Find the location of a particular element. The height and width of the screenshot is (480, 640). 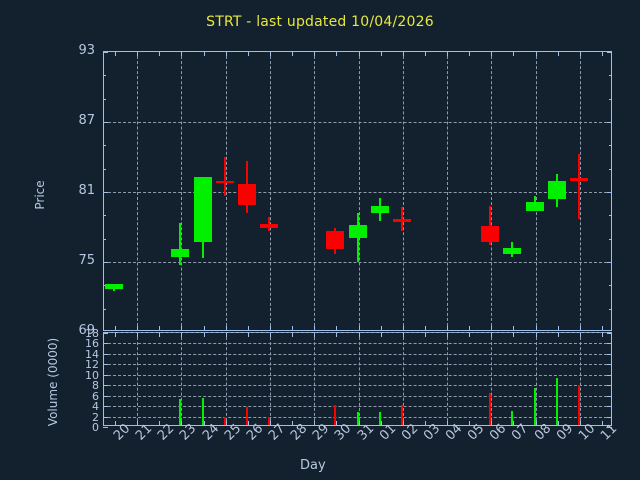

price-tick-label: 93 is located at coordinates (86, 50).